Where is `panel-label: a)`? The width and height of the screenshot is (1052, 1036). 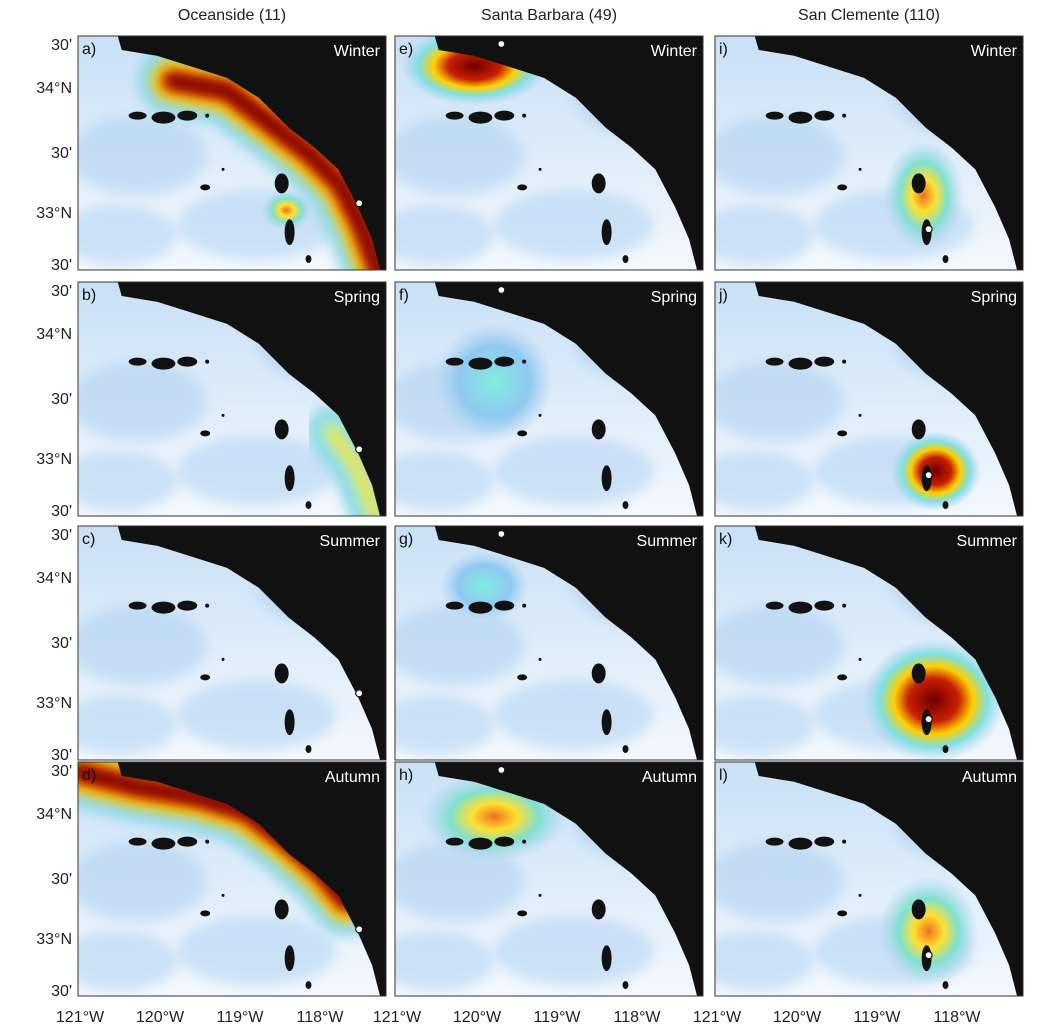 panel-label: a) is located at coordinates (89, 49).